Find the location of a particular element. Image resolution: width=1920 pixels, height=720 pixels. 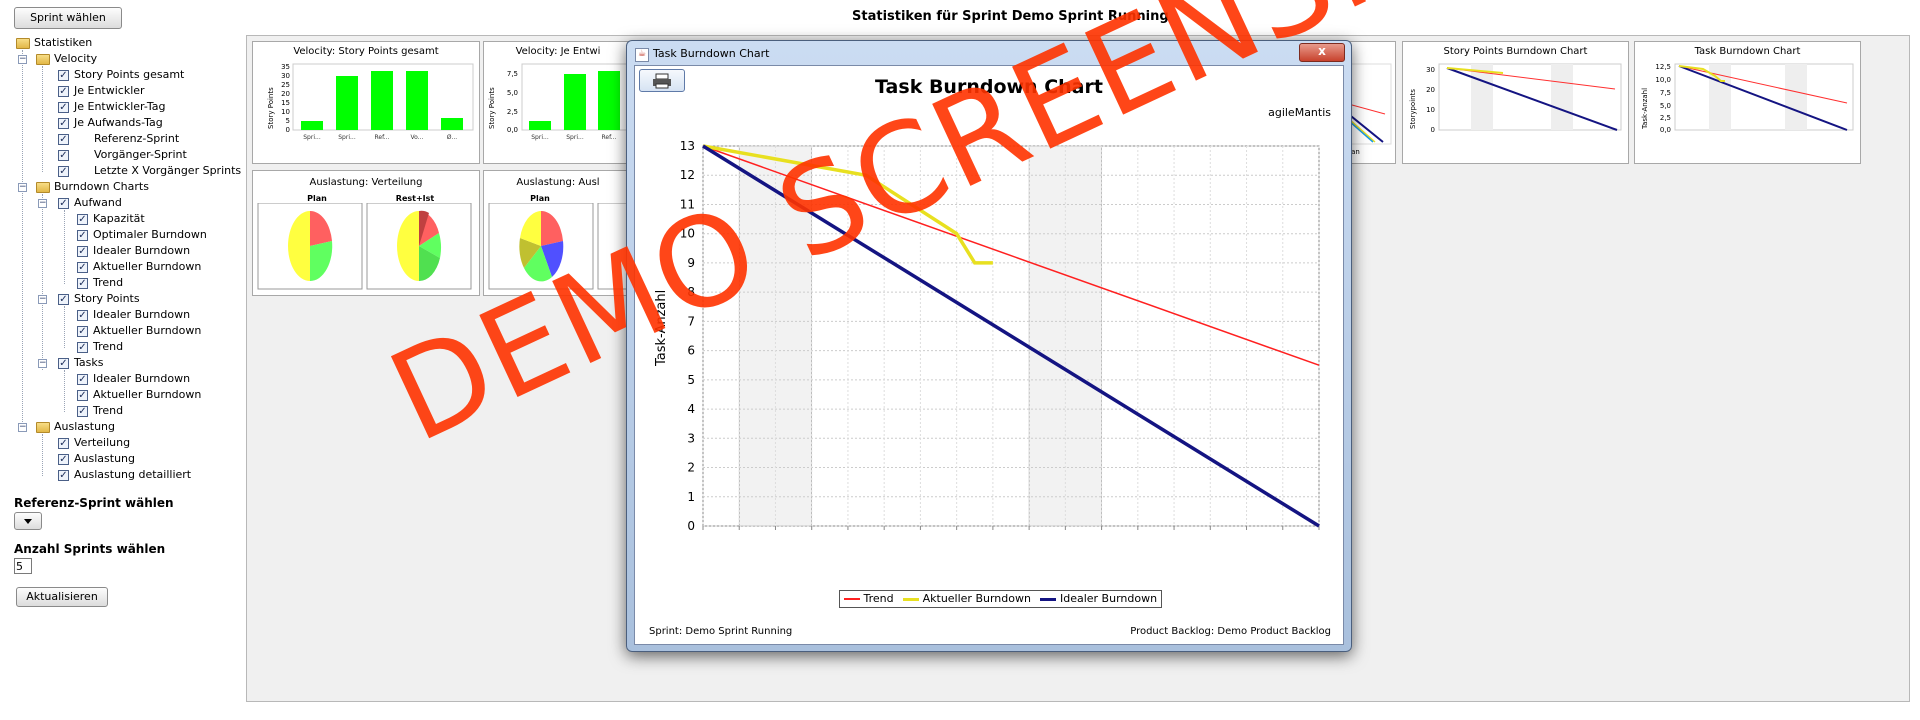

checkbox-je-entwickler-tag: ✓ is located at coordinates (63, 107).